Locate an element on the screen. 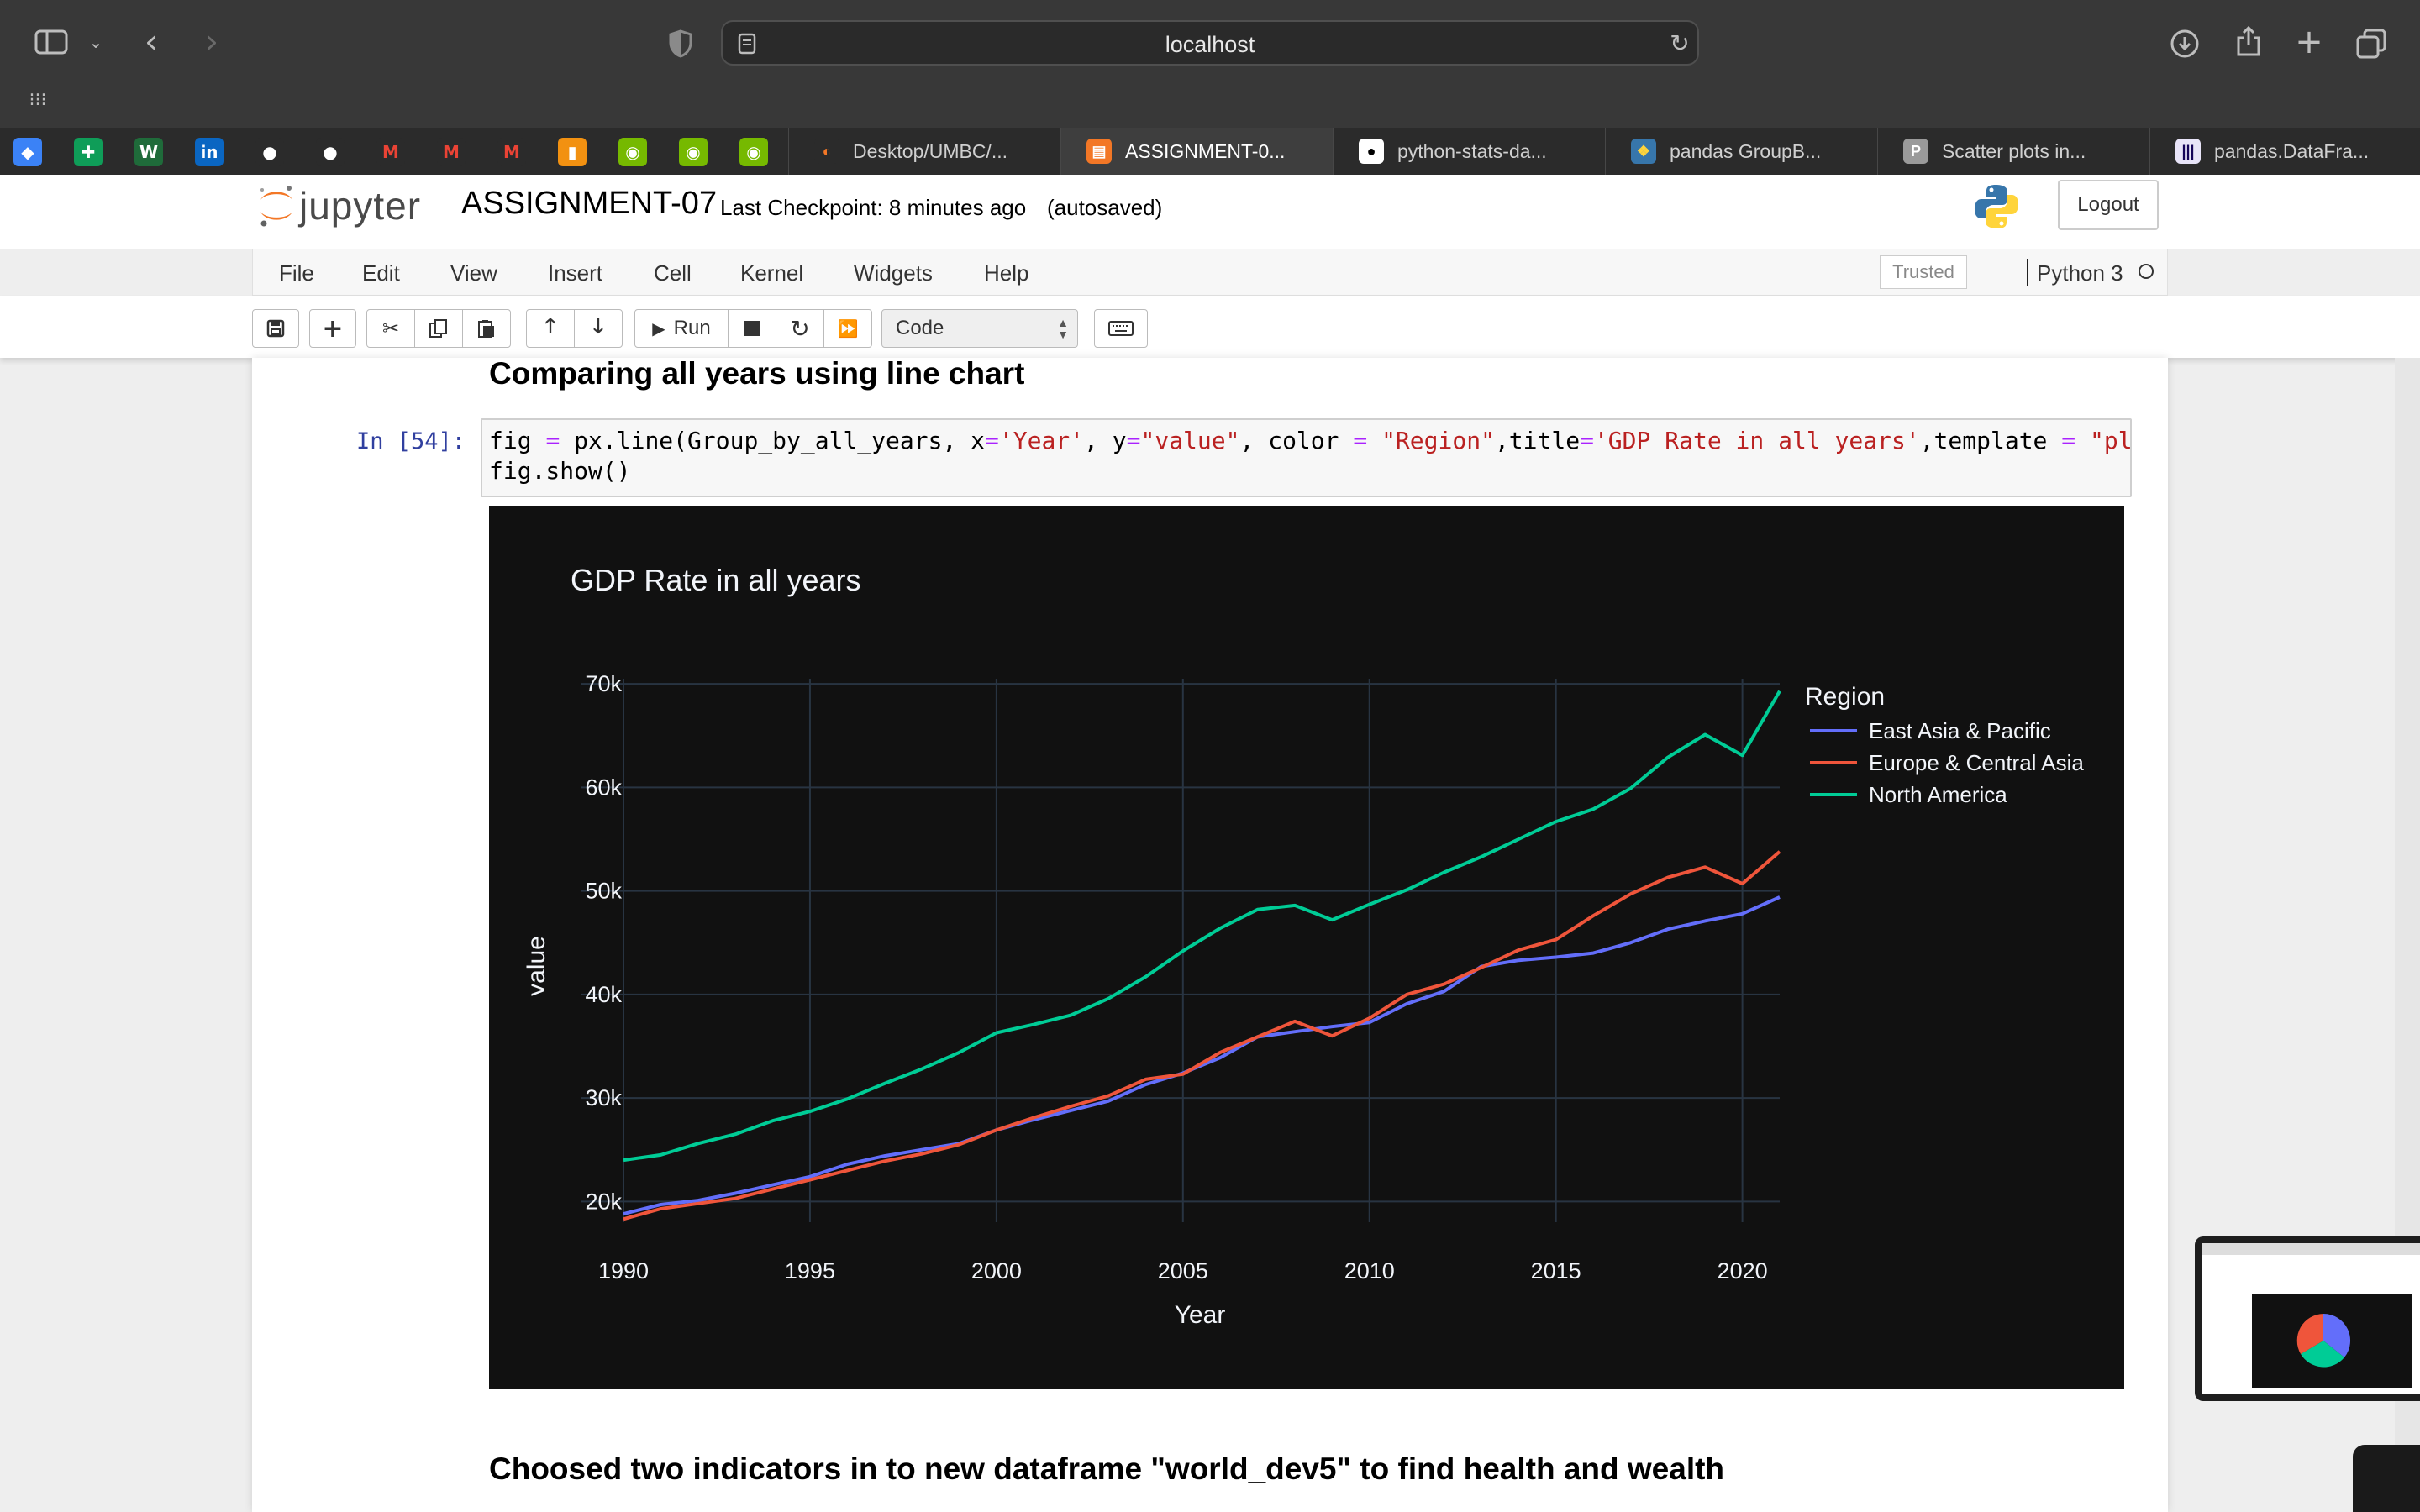  menu-view: View is located at coordinates (473, 273).